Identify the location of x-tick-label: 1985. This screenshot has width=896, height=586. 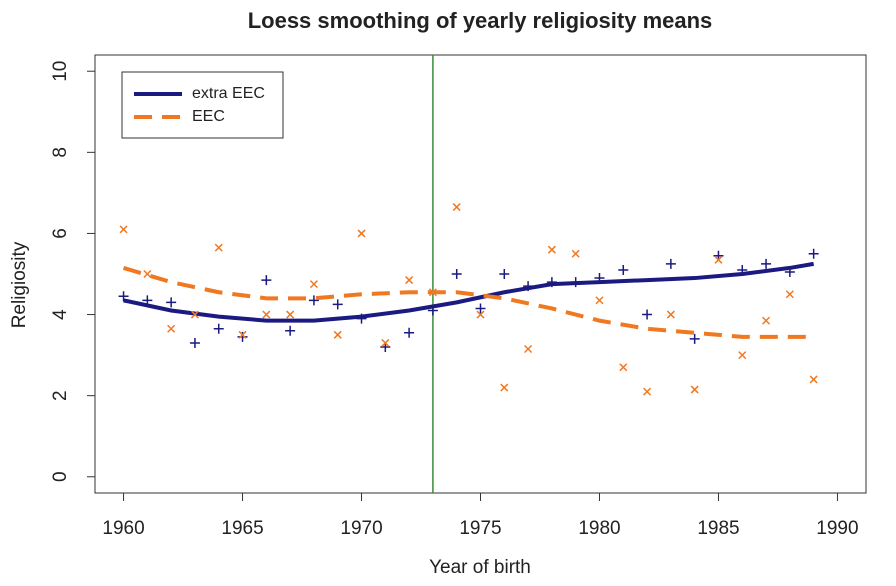
(718, 528).